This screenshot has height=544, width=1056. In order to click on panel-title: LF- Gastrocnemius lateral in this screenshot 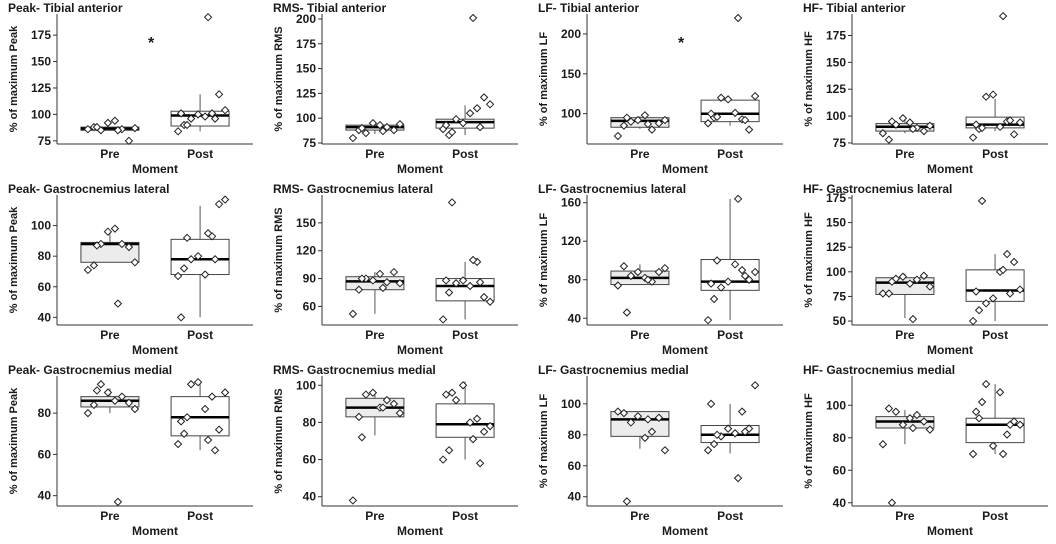, I will do `click(612, 189)`.